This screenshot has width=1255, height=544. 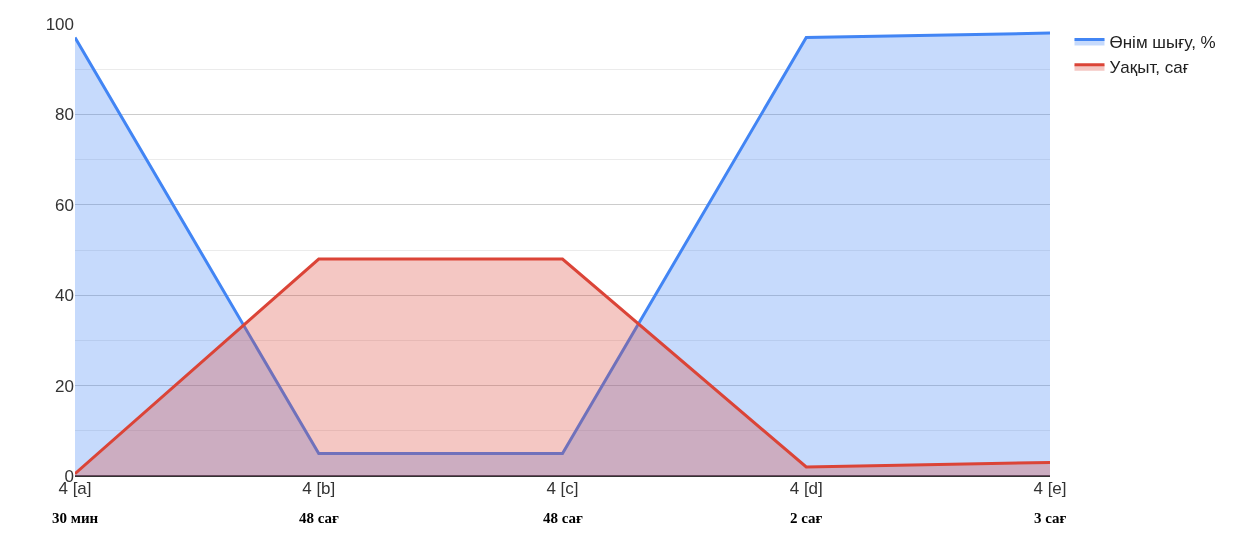 I want to click on legend-label: Өнім шығу, %, so click(x=1162, y=43).